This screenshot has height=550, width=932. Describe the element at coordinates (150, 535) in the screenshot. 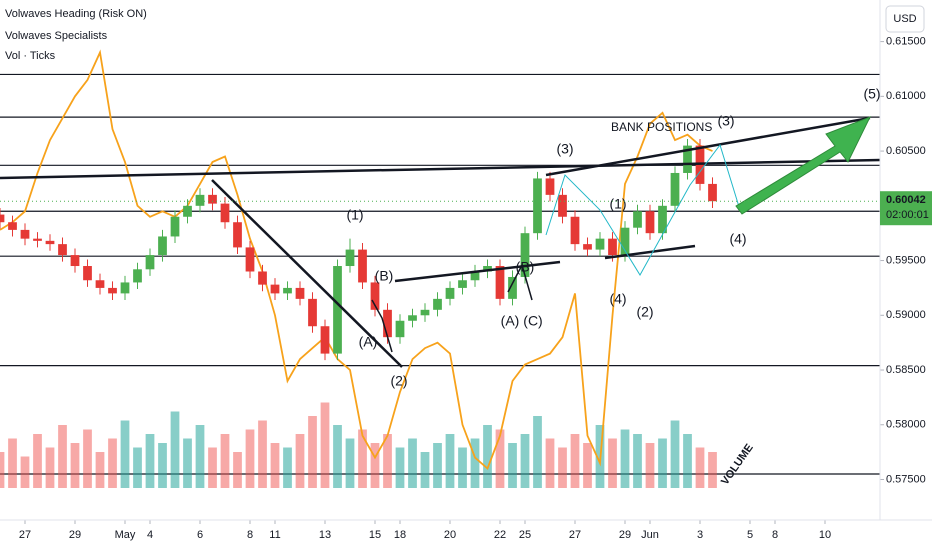

I see `x-tick-label: 4` at that location.